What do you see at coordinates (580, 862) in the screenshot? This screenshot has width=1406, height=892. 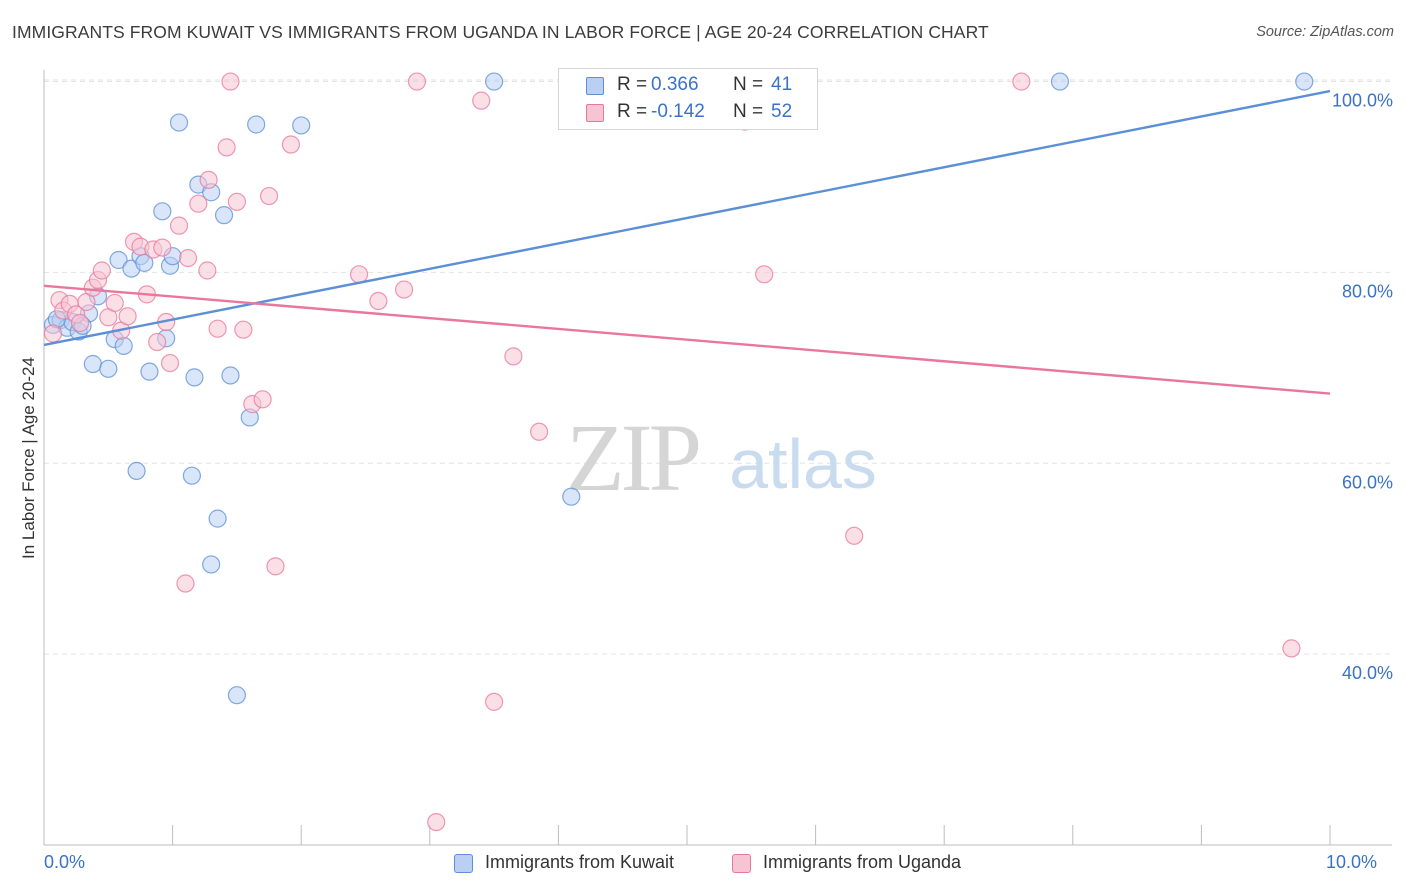 I see `legend-label: Immigrants from Kuwait` at bounding box center [580, 862].